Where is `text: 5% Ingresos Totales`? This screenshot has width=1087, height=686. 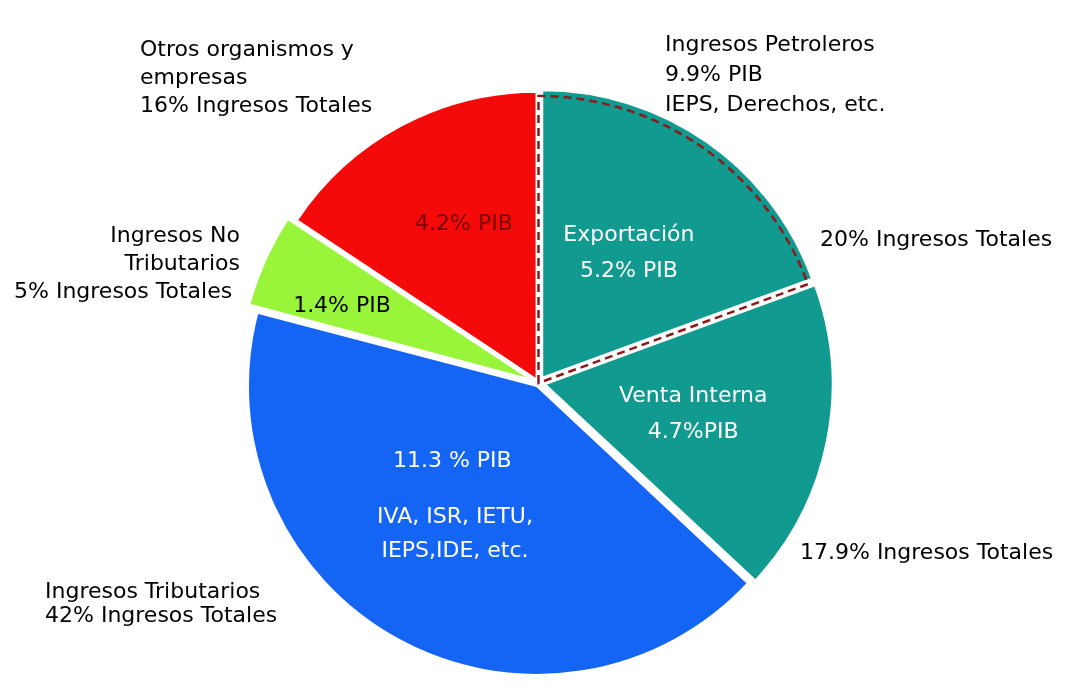 text: 5% Ingresos Totales is located at coordinates (123, 290).